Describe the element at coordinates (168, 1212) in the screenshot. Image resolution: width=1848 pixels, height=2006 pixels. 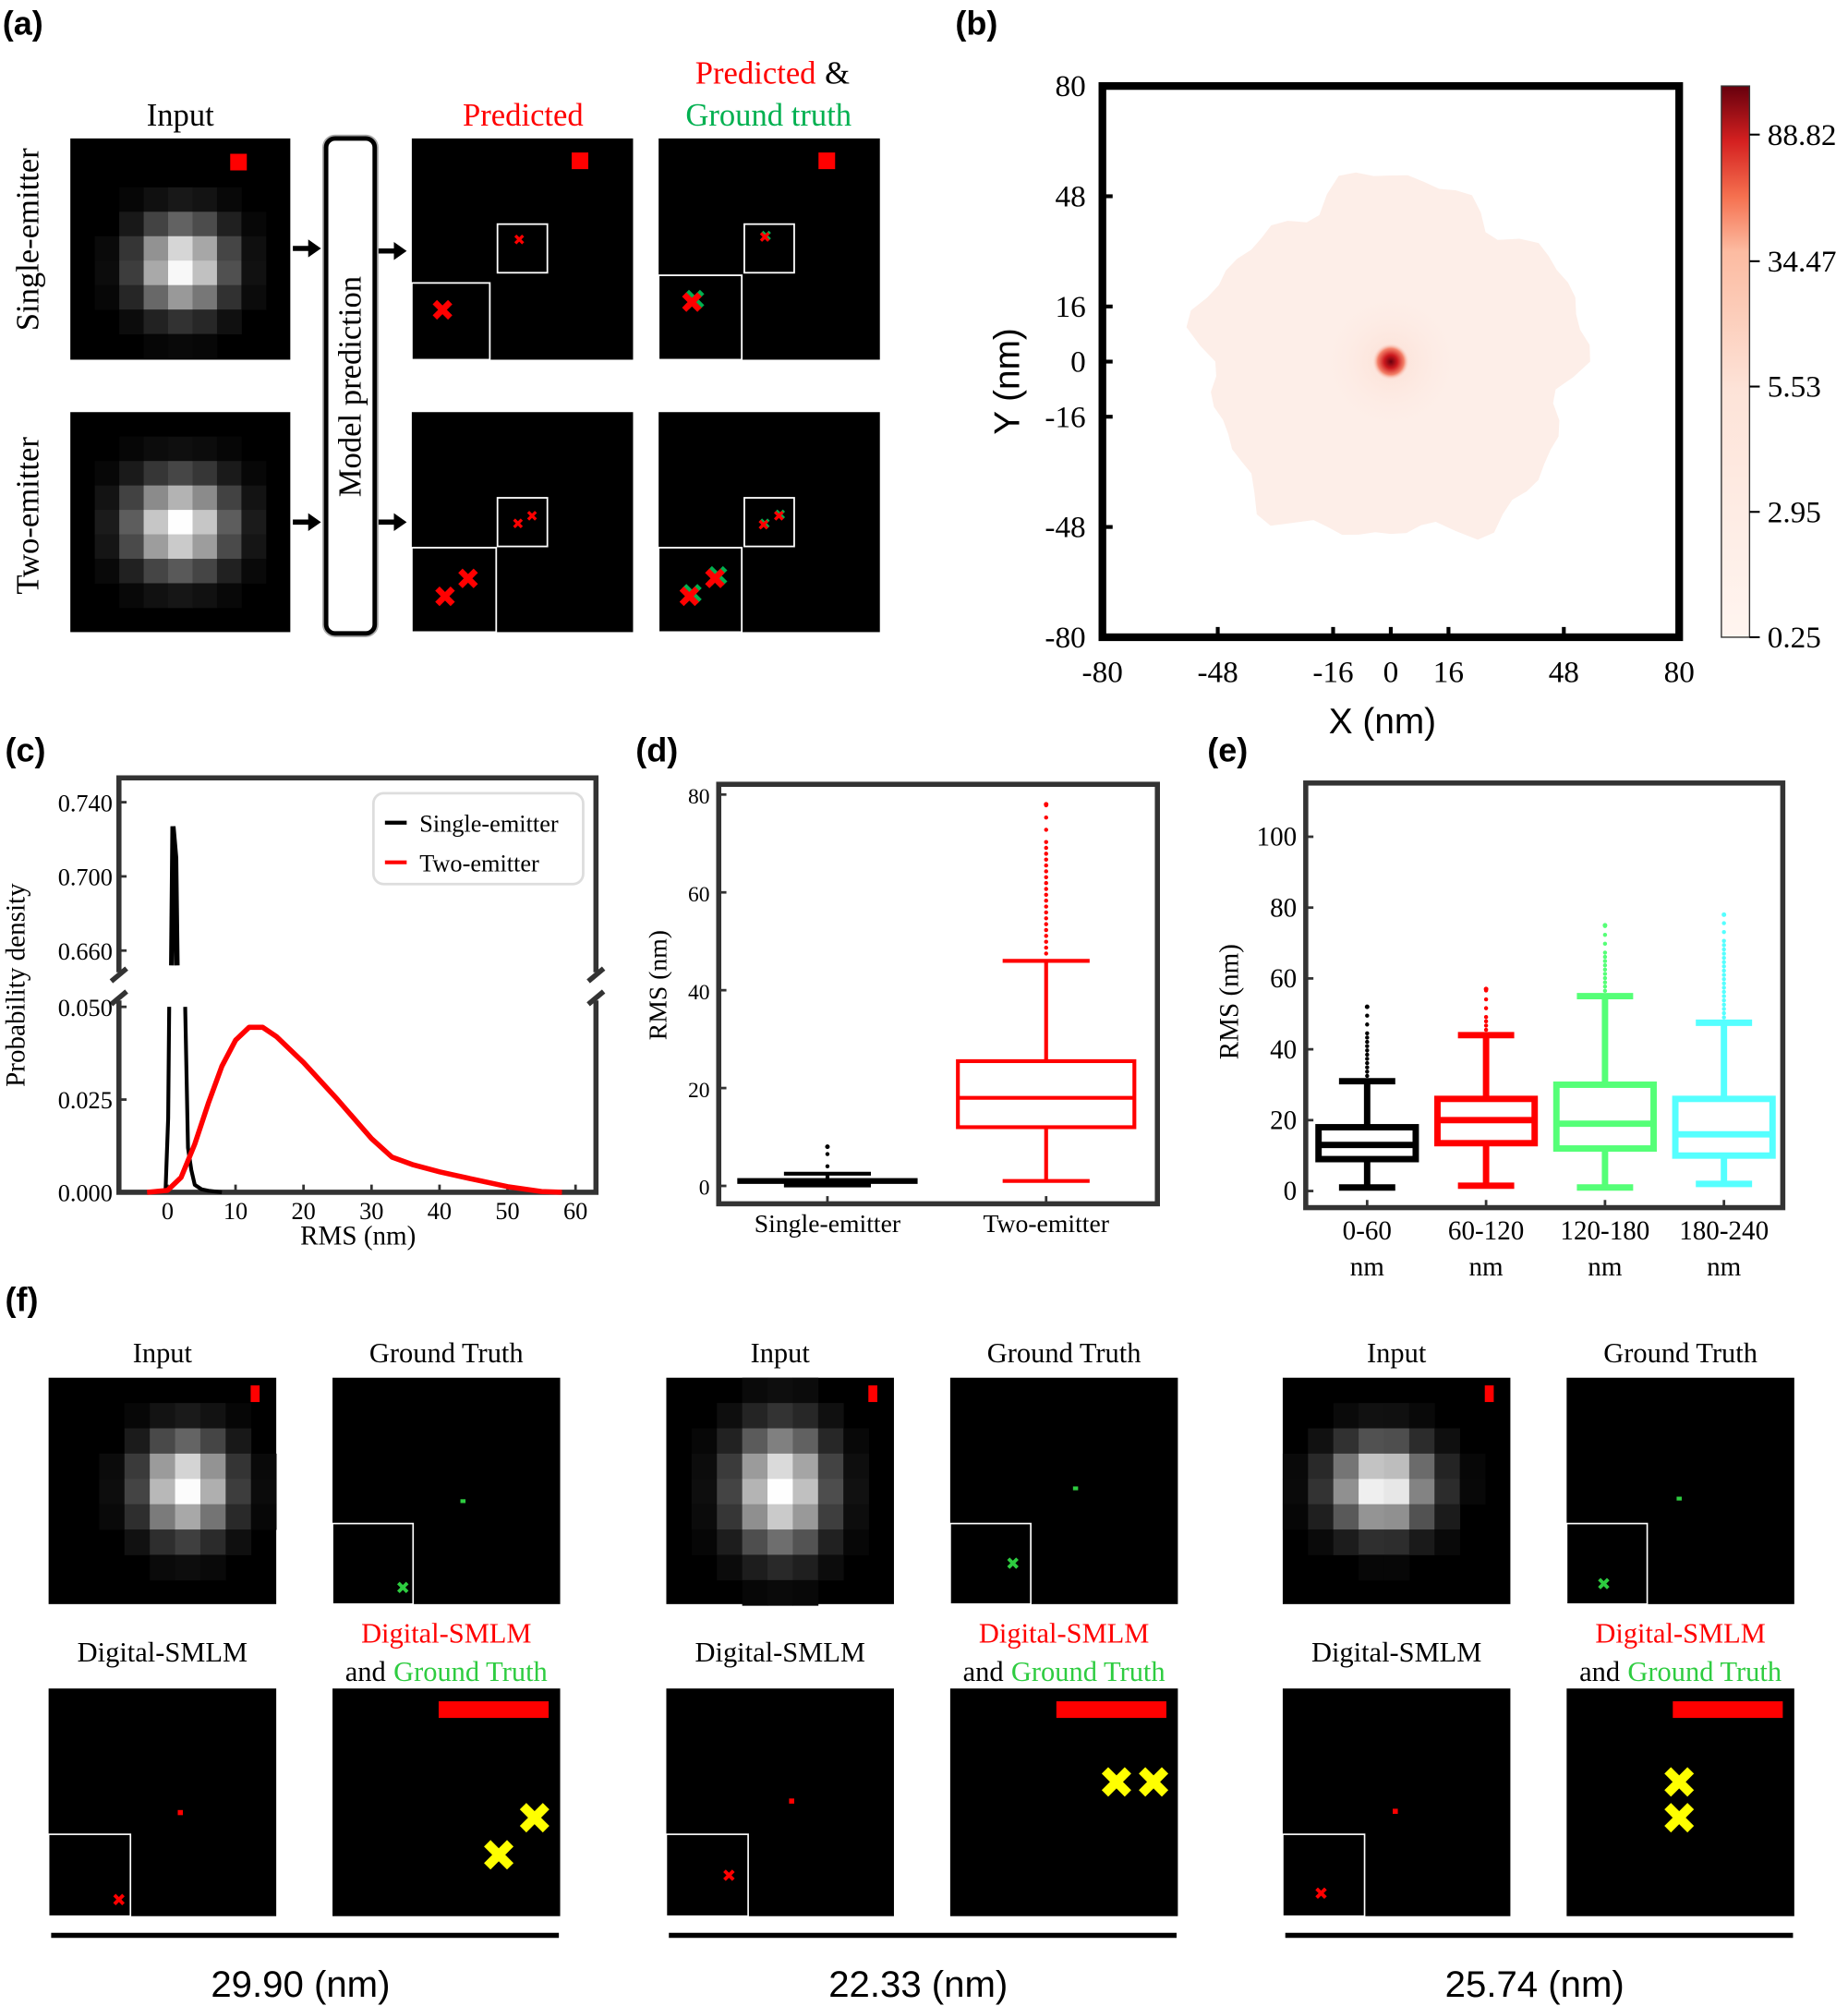
I see `x-tick-label: 0` at that location.